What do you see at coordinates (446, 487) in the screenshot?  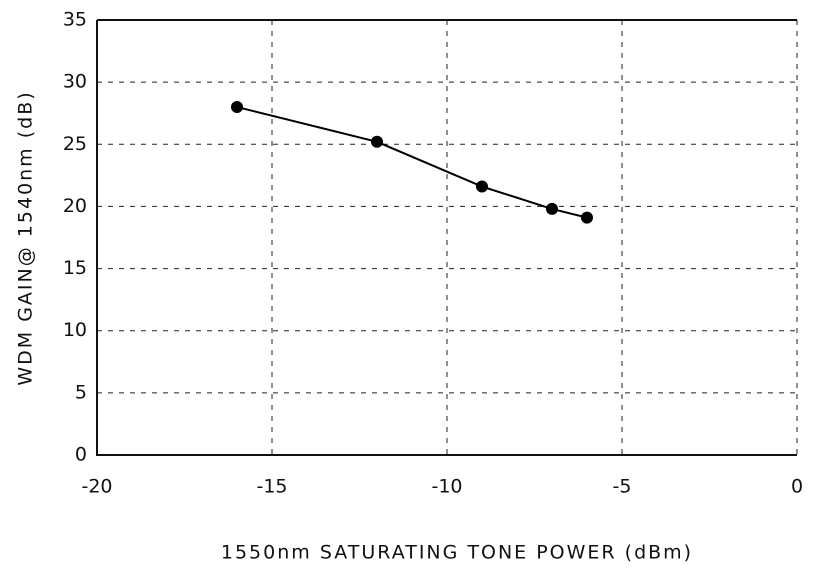 I see `x-tick-label: -10` at bounding box center [446, 487].